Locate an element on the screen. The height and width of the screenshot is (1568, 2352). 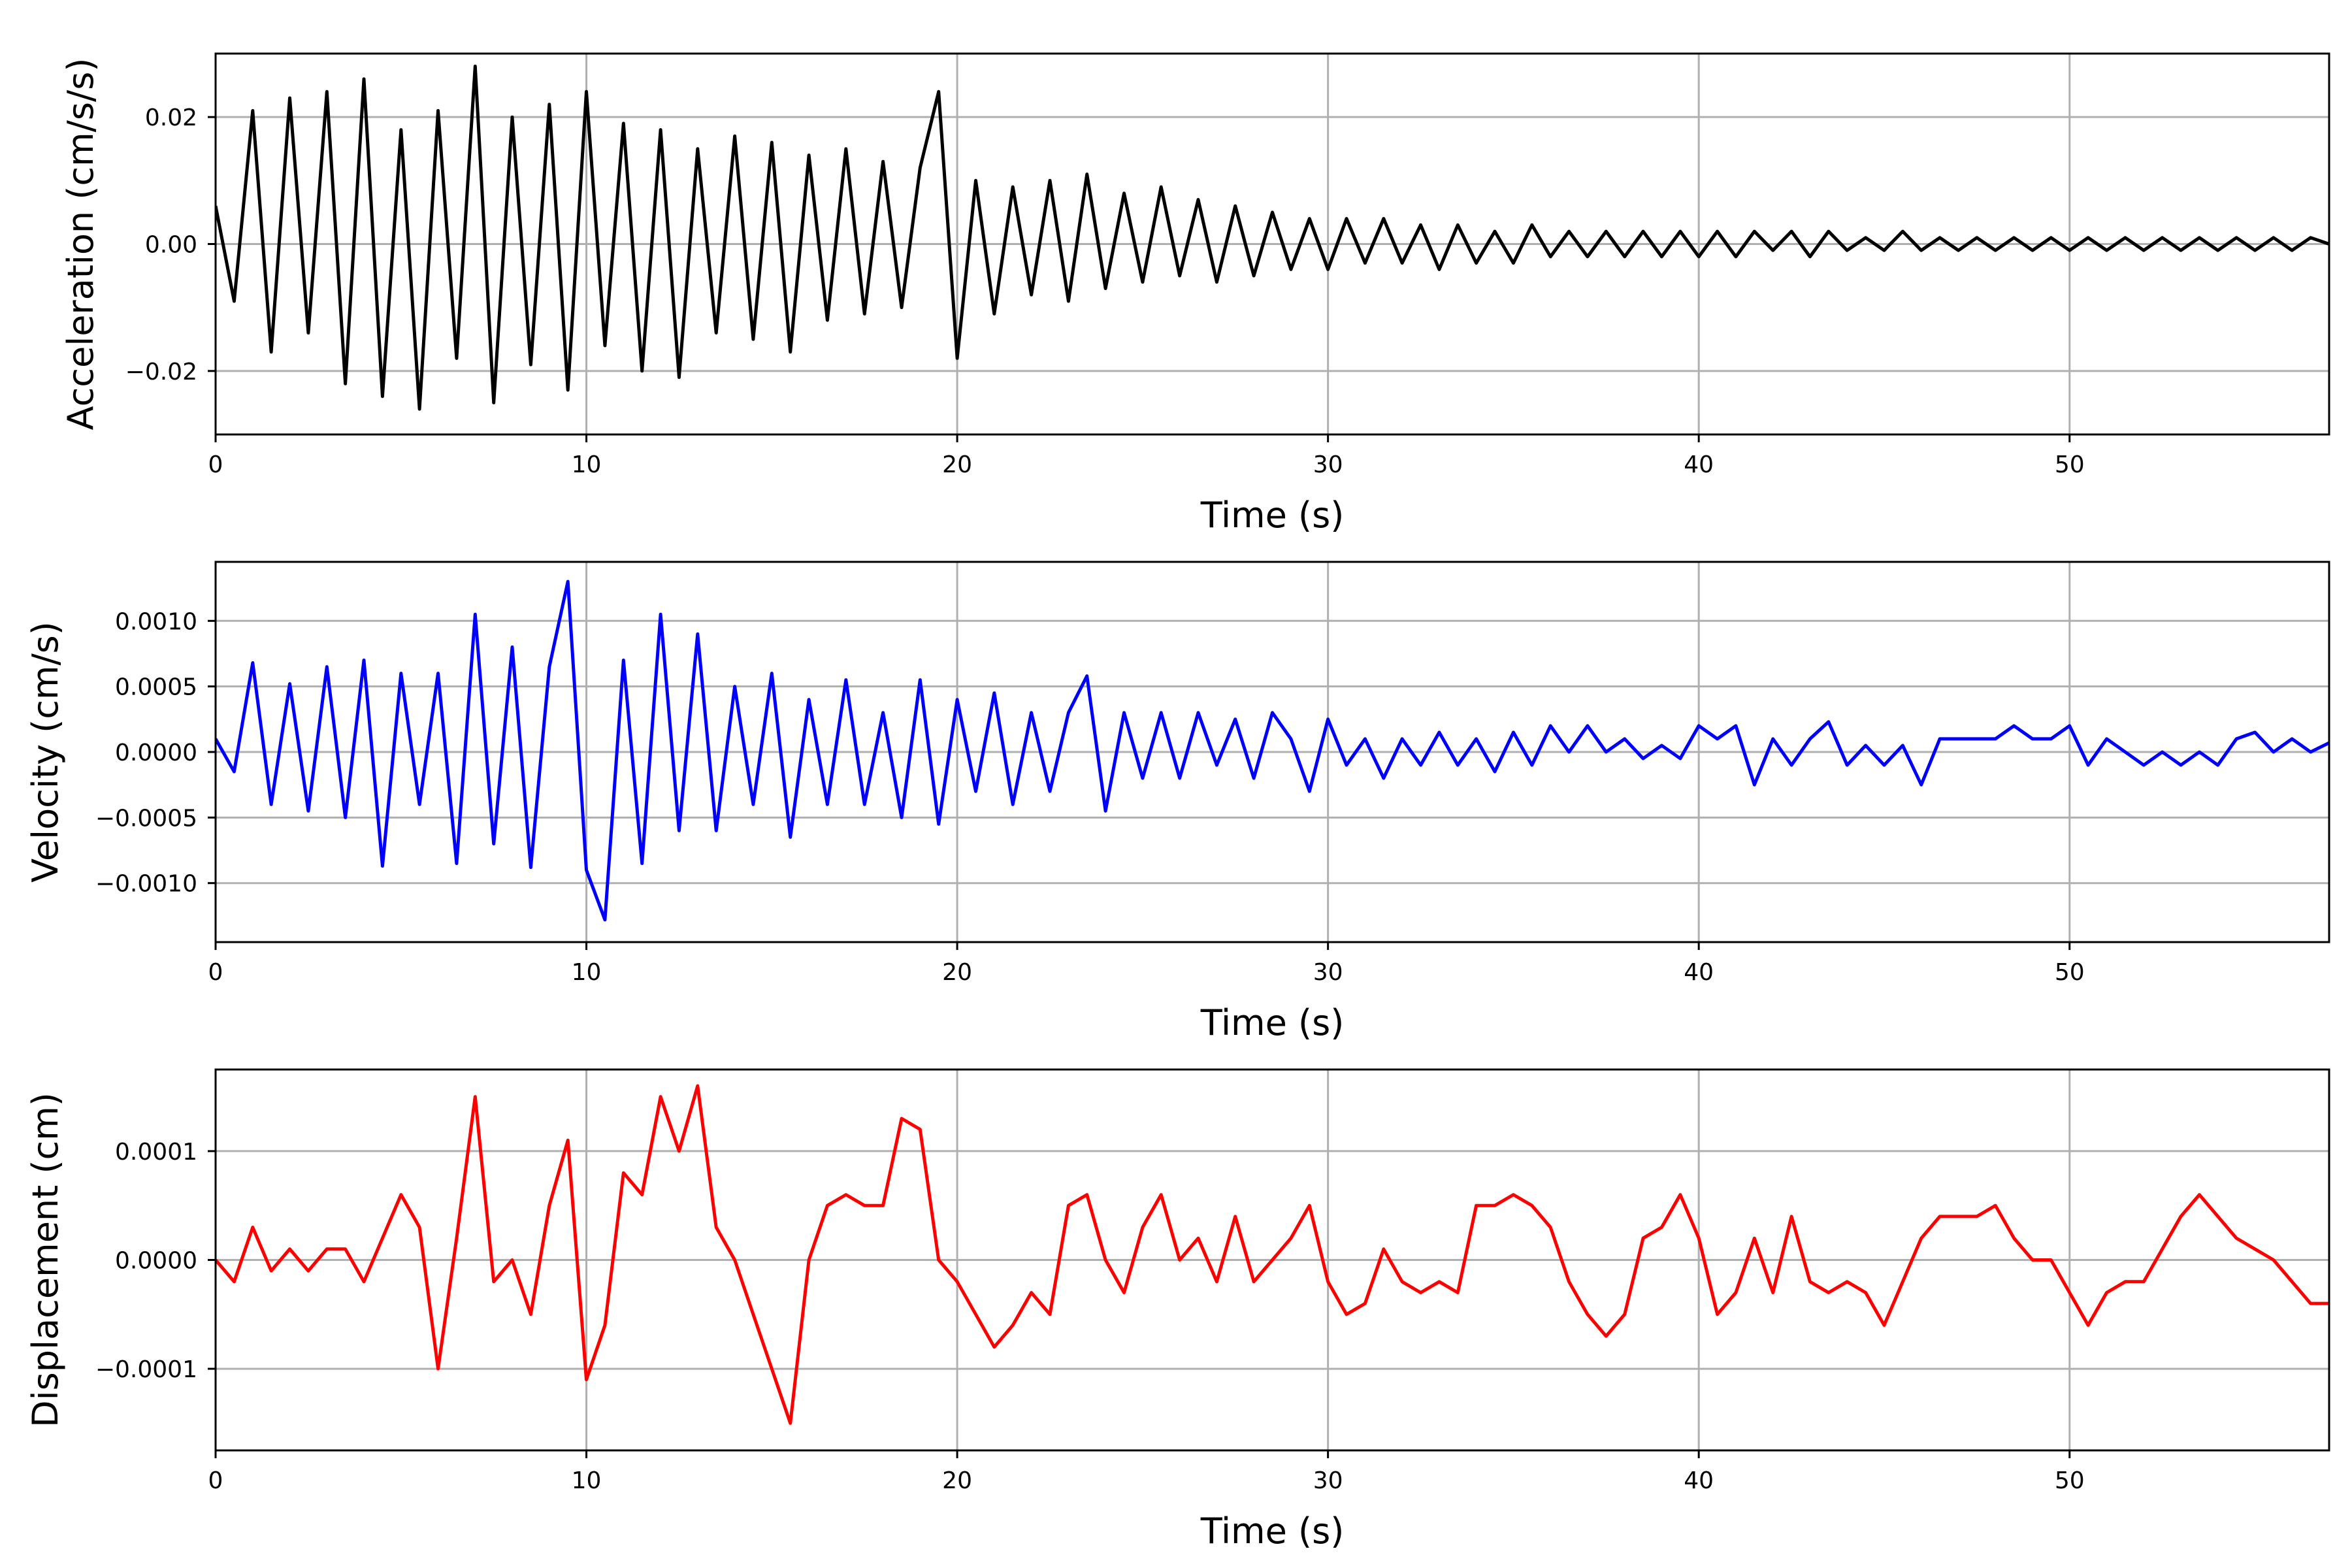
velocity-y-tick-label: 0.0010 is located at coordinates (156, 621).